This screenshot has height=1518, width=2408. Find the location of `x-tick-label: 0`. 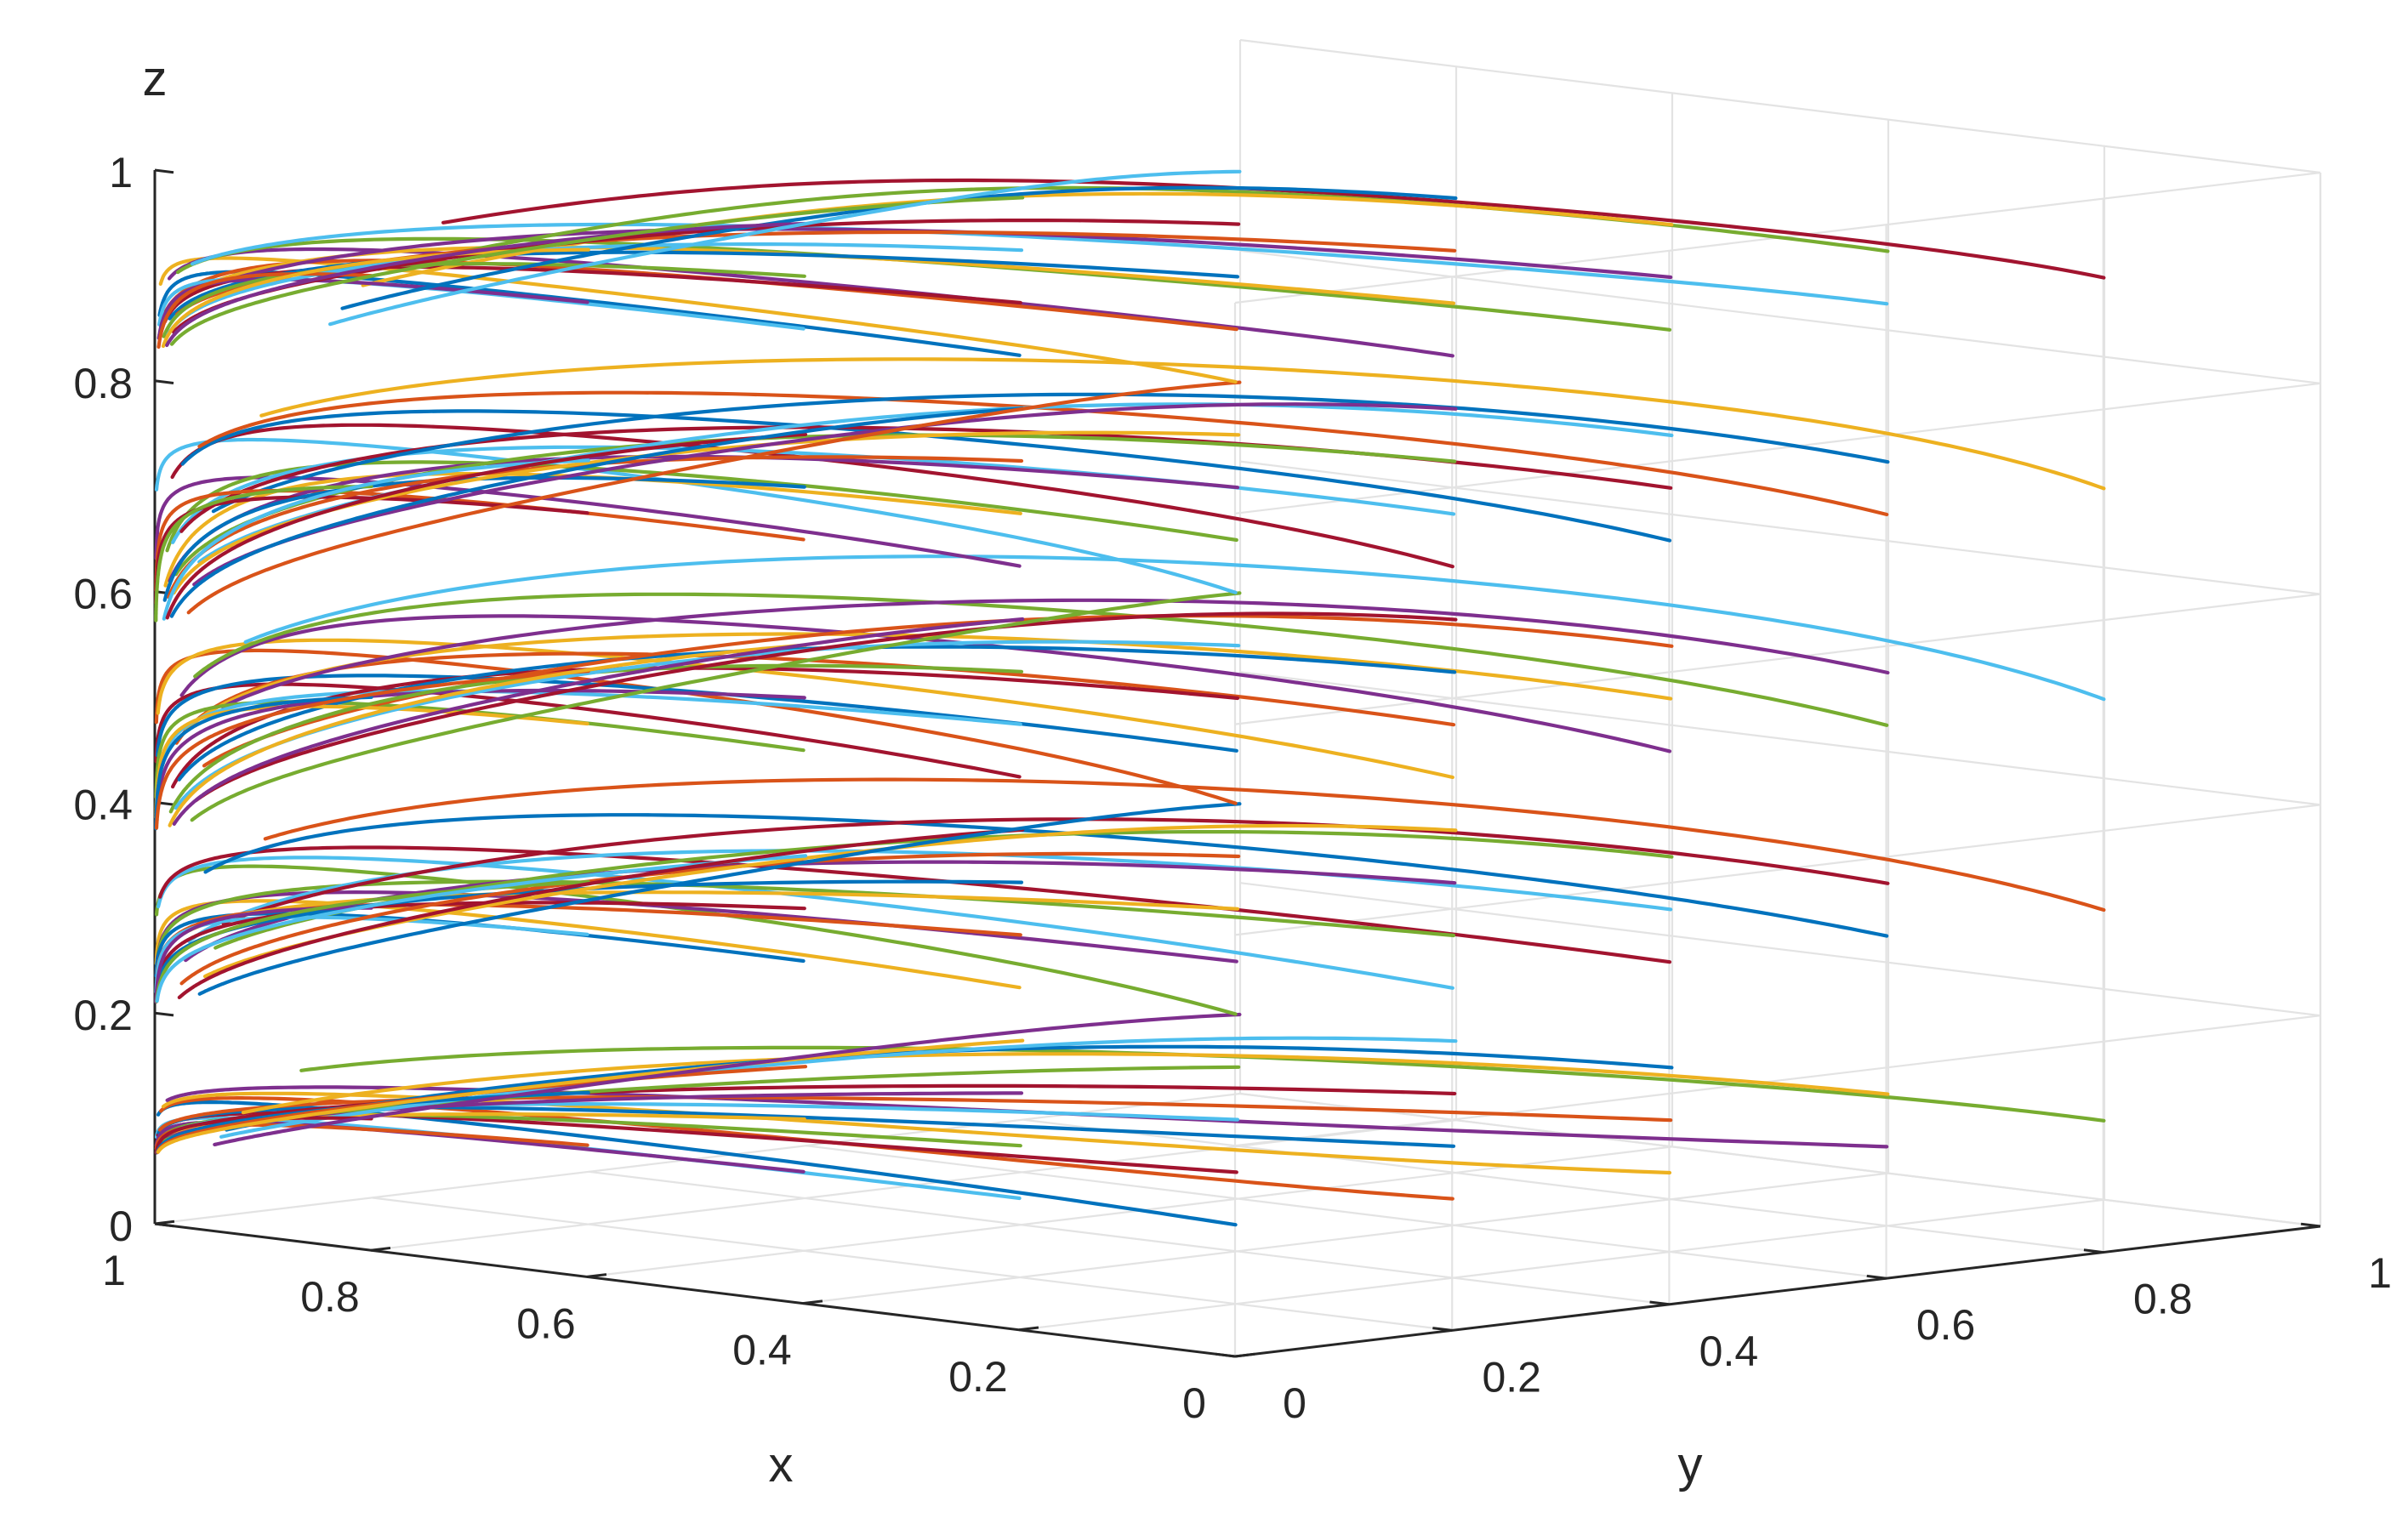

x-tick-label: 0 is located at coordinates (1194, 1403).